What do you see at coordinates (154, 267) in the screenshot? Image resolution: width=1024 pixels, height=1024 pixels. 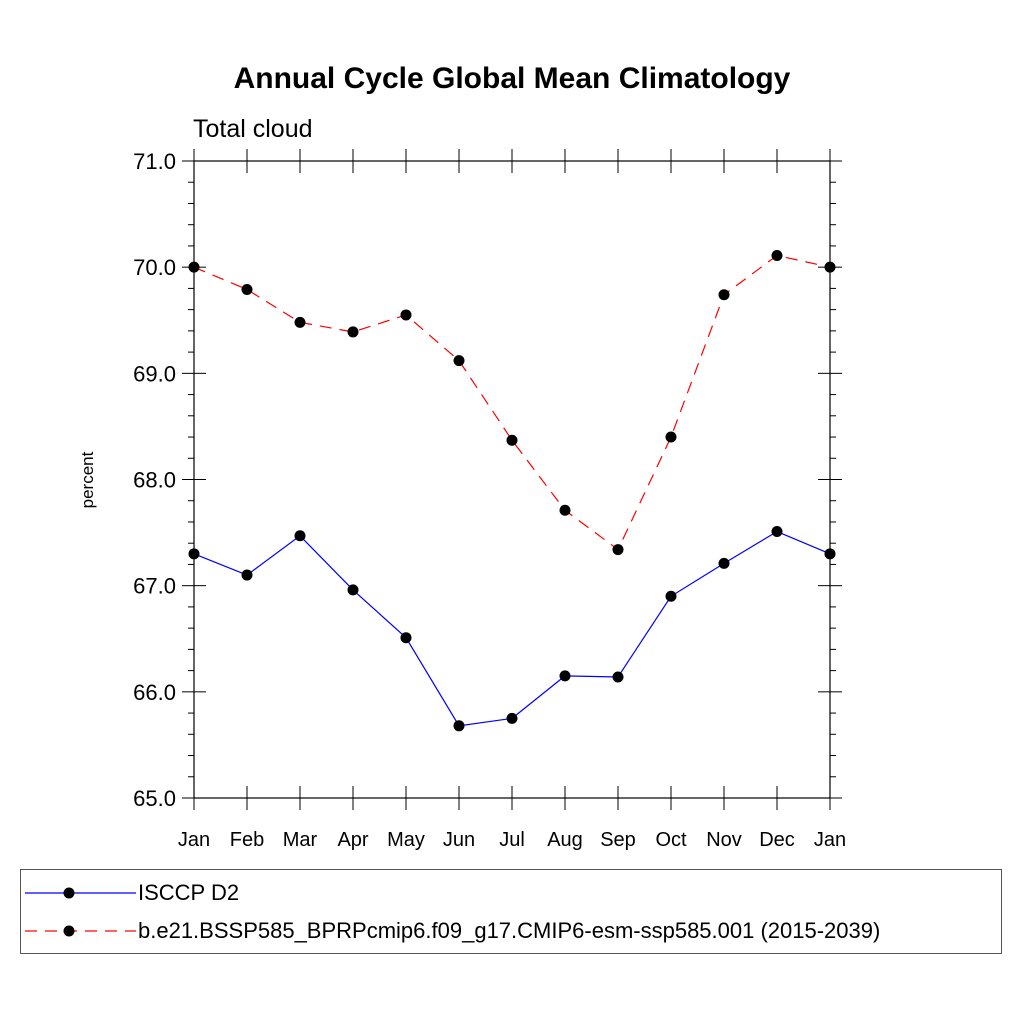 I see `y-tick-label: 70.0` at bounding box center [154, 267].